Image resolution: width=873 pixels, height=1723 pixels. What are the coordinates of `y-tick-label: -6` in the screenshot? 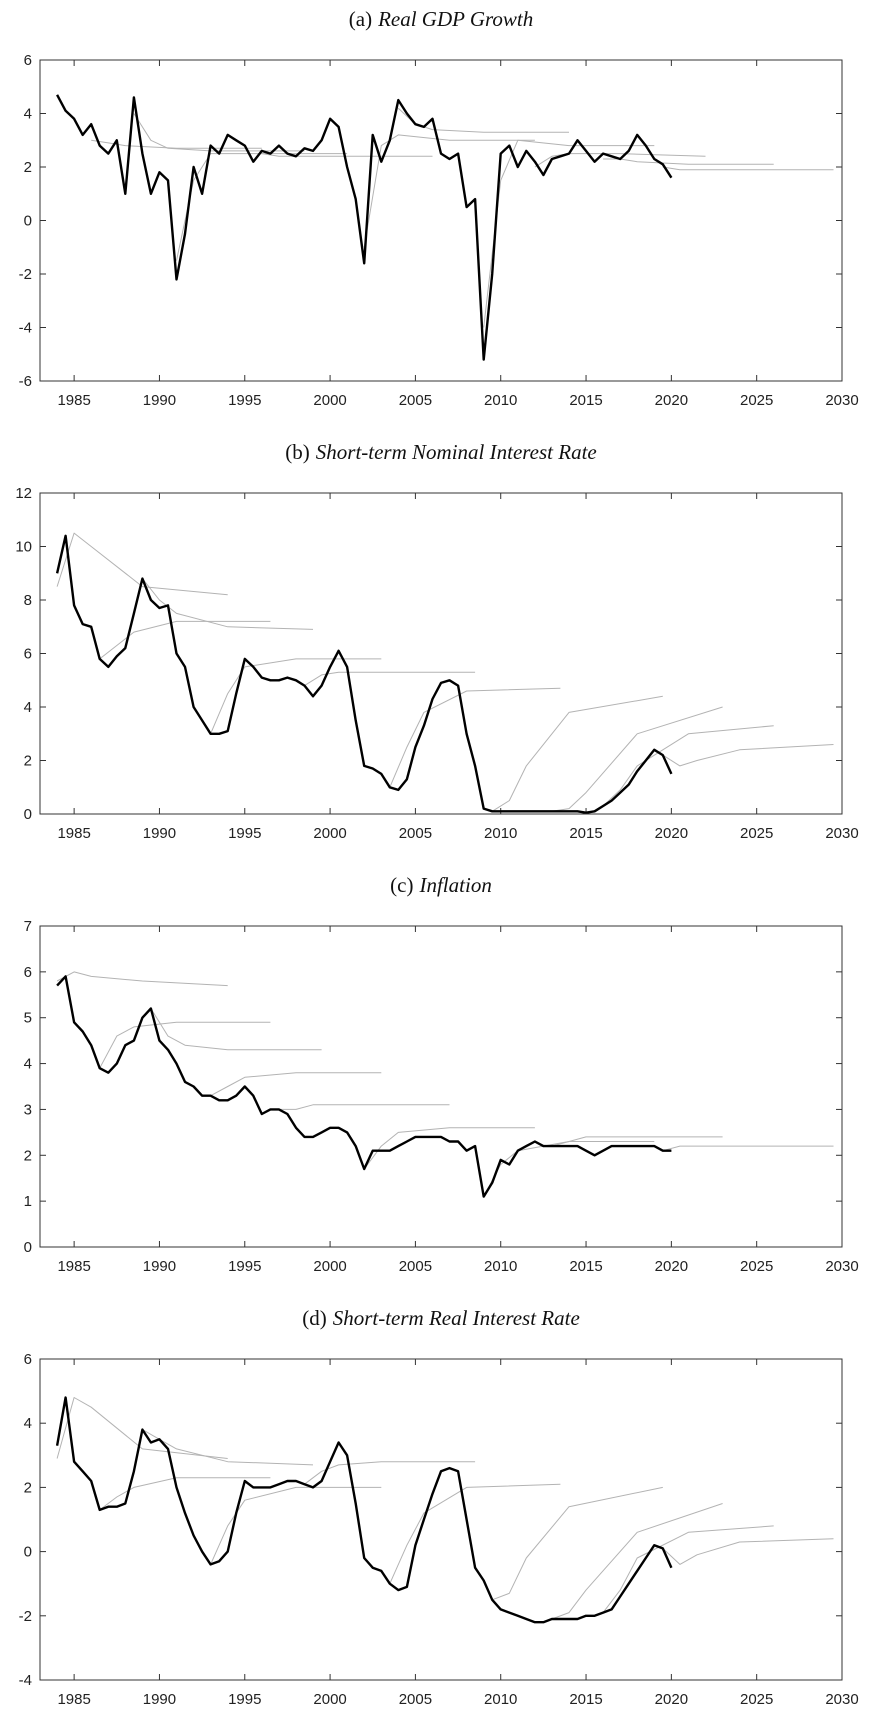 It's located at (25, 381).